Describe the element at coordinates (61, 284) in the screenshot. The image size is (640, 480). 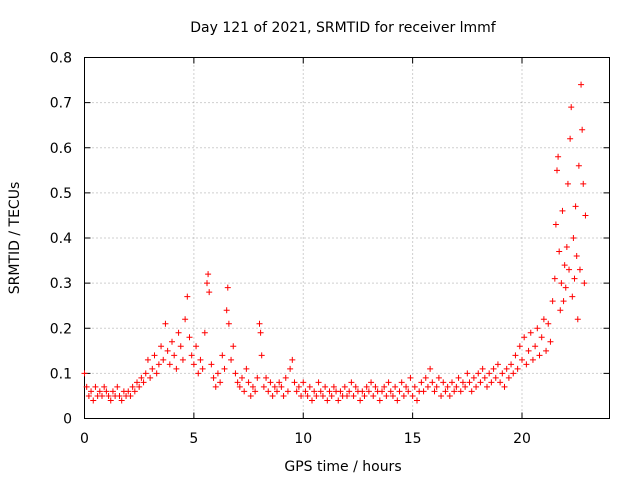
I see `y-tick-label: 0.3` at that location.